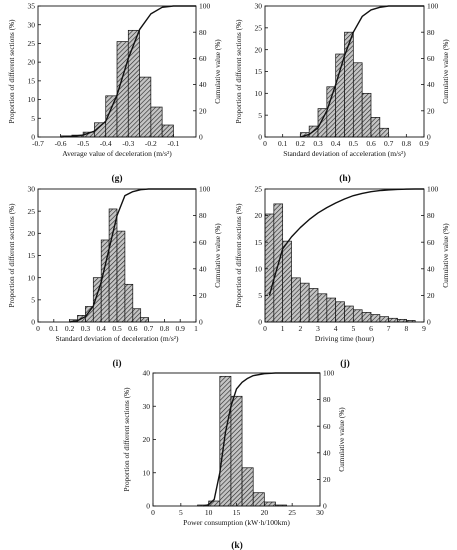 This screenshot has height=550, width=457. I want to click on plot-frame, so click(117, 71).